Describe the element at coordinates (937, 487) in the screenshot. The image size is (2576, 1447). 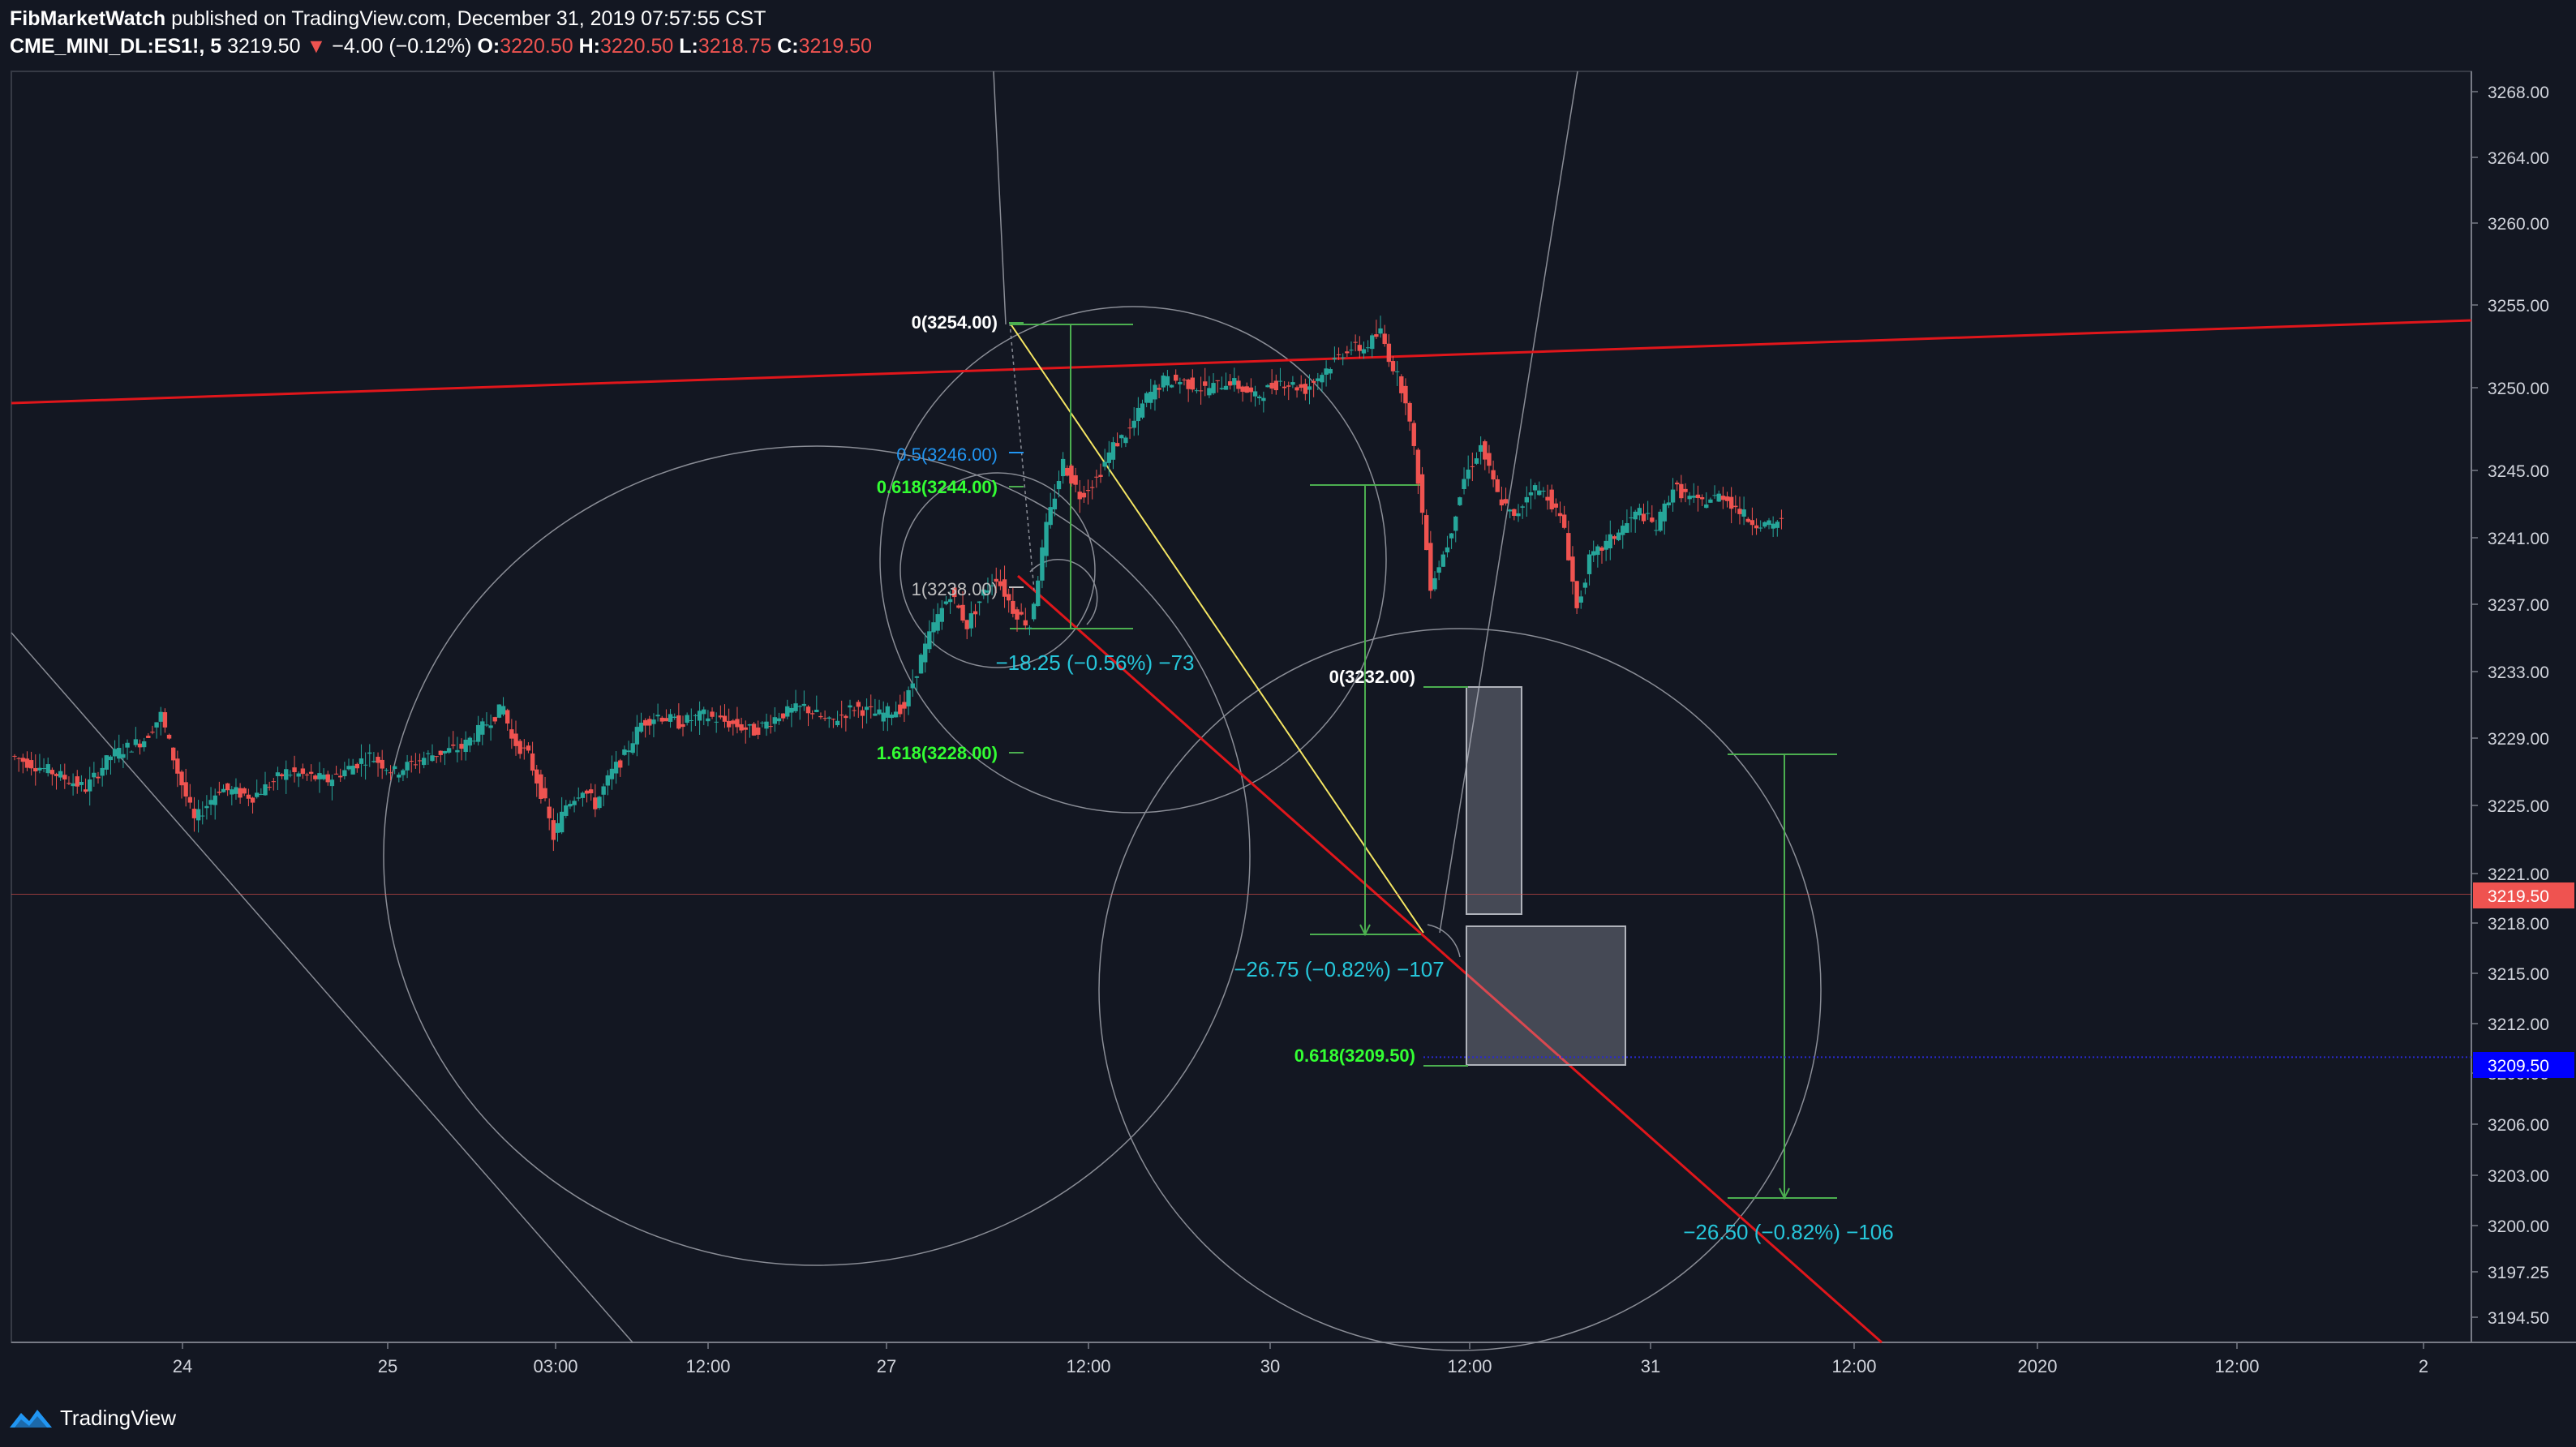
I see `fib-level-label: 0.618(3244.00)` at that location.